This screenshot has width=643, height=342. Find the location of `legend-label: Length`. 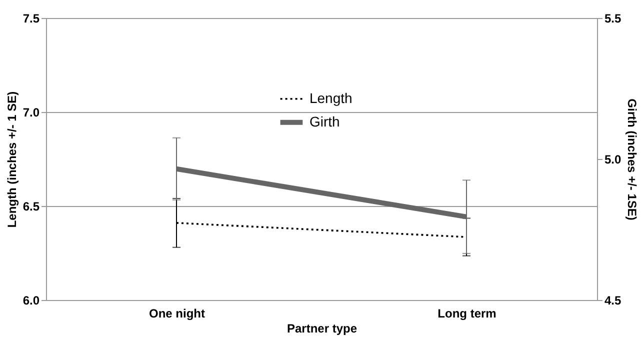

legend-label: Length is located at coordinates (330, 98).